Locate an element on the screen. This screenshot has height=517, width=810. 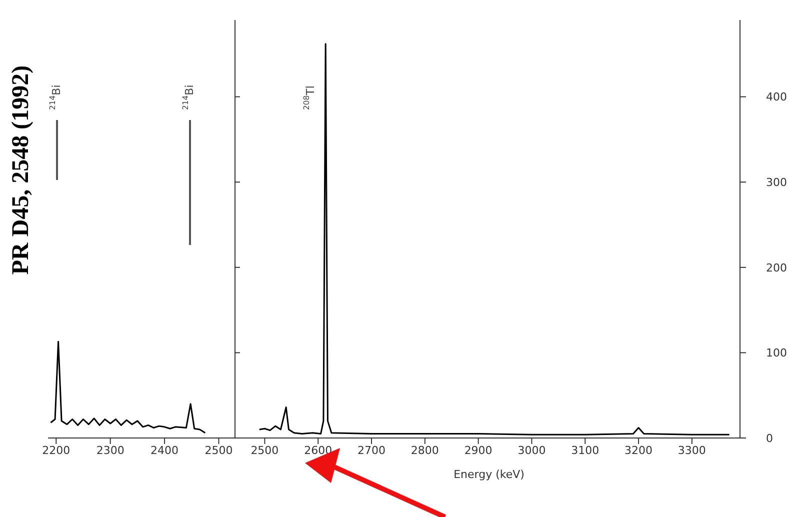
text: PR D45, 2548 (1992) is located at coordinates (21, 170).